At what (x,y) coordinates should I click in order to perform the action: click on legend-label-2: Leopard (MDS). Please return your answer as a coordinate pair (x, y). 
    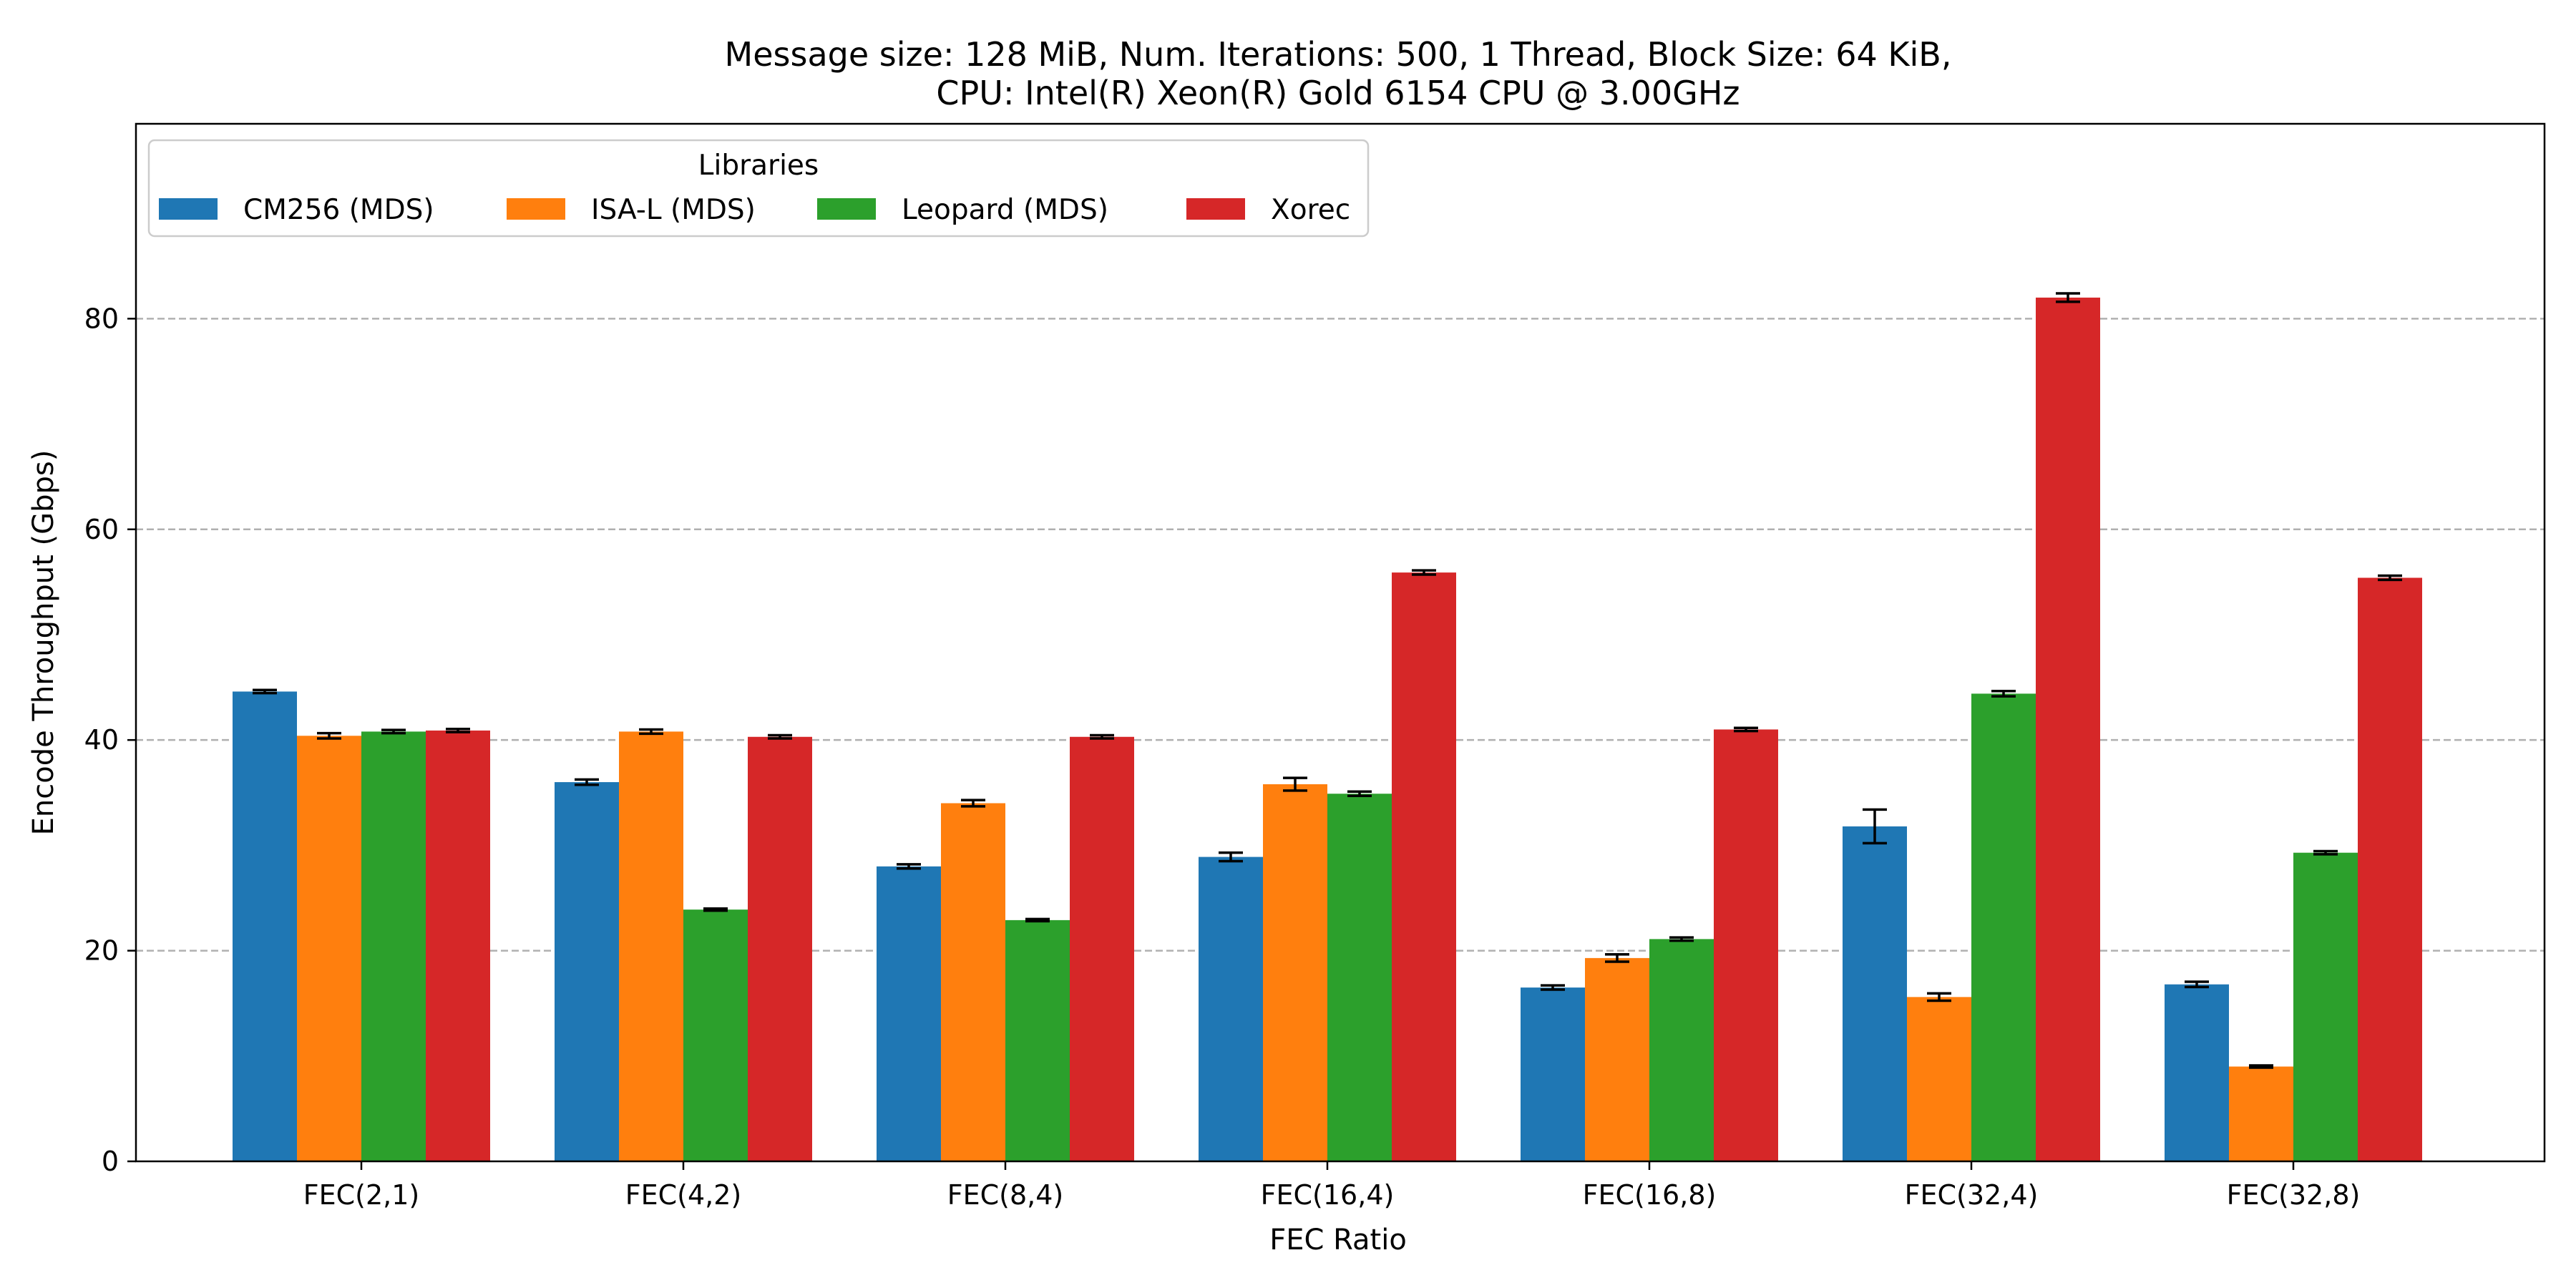
    Looking at the image, I should click on (1005, 210).